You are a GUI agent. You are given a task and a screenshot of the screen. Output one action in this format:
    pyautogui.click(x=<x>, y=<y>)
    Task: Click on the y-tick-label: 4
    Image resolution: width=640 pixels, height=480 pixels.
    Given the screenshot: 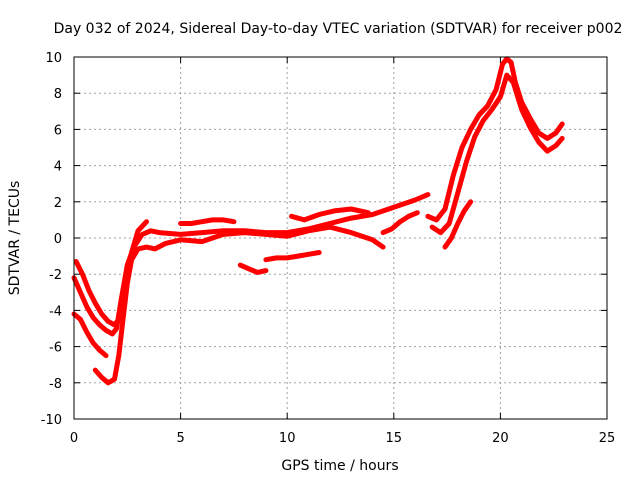 What is the action you would take?
    pyautogui.click(x=58, y=167)
    